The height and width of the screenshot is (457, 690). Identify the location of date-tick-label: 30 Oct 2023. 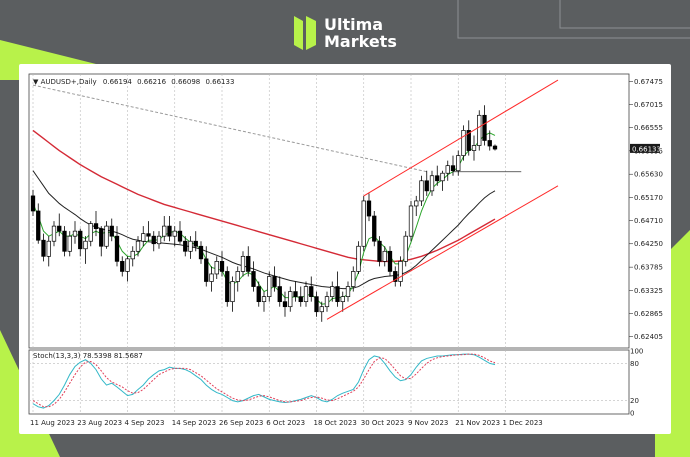
(382, 423).